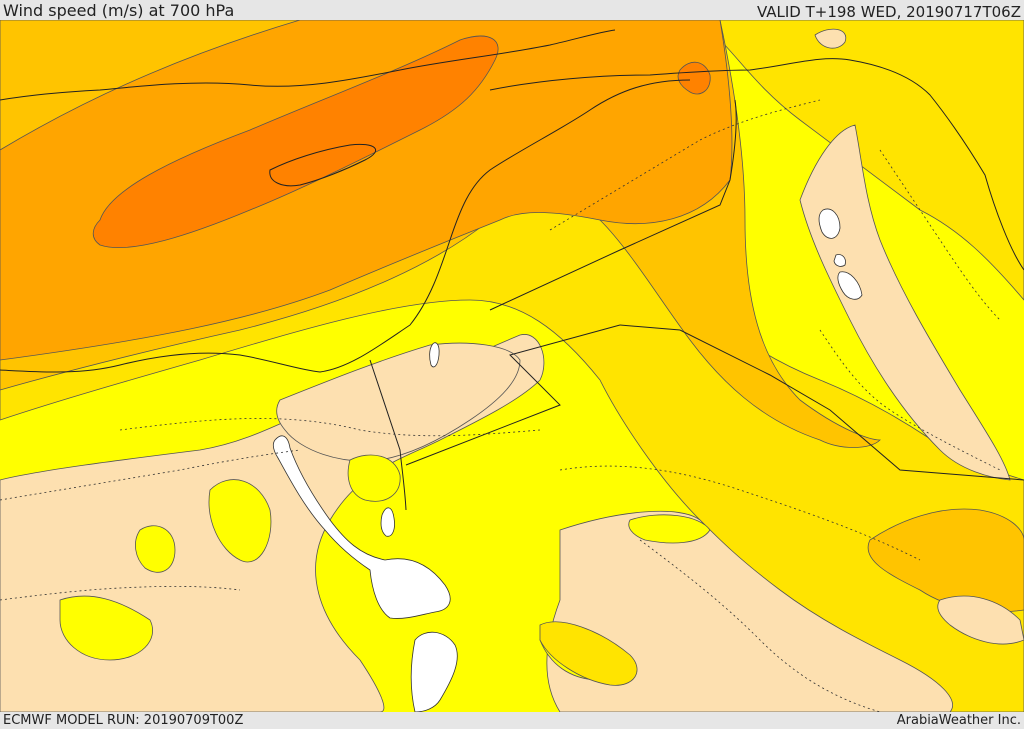 This screenshot has width=1024, height=729. I want to click on moderate-patch-south, so click(588, 653).